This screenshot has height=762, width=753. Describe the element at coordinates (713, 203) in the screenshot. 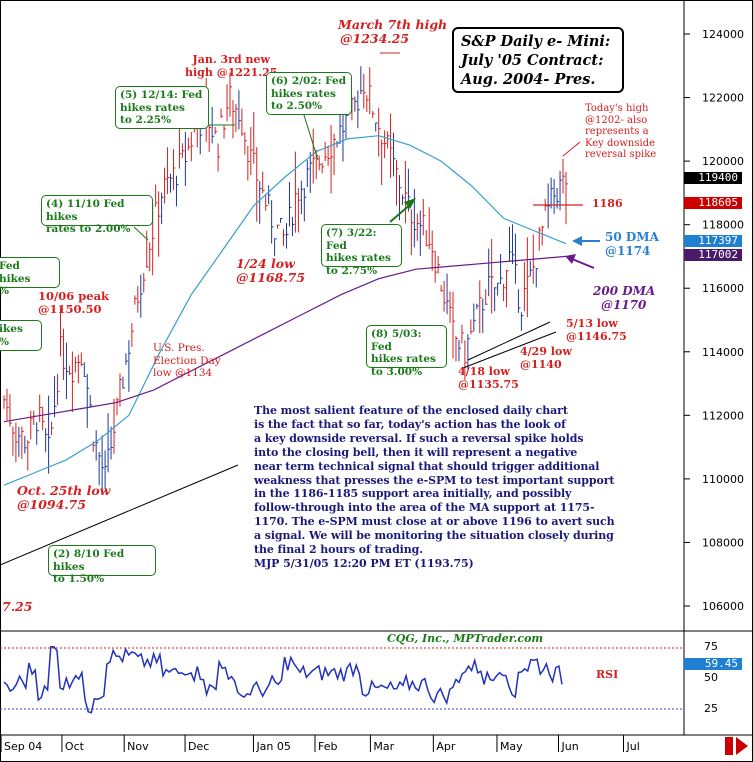

I see `price-tag-1186: 118605` at that location.